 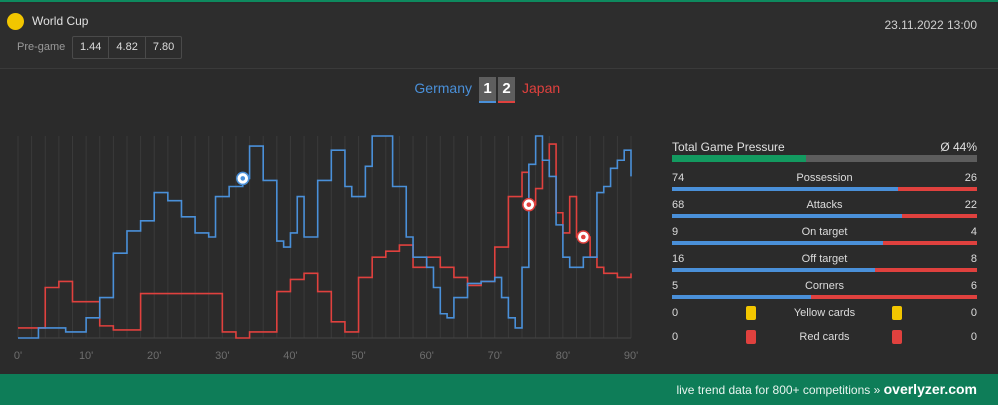 What do you see at coordinates (970, 178) in the screenshot?
I see `stat-away-value: 26` at bounding box center [970, 178].